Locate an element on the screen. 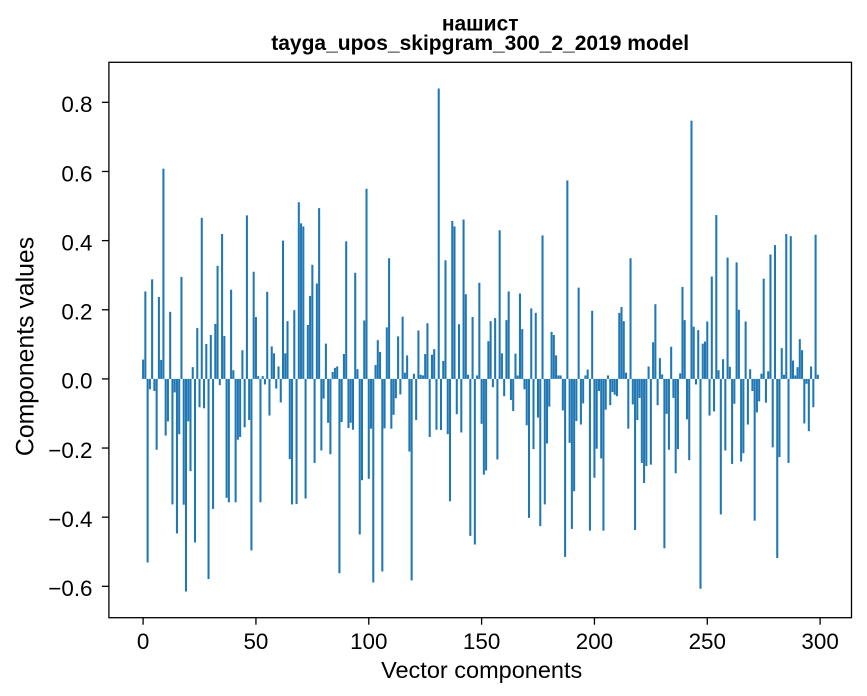  svg-text: Vector components is located at coordinates (481, 670).